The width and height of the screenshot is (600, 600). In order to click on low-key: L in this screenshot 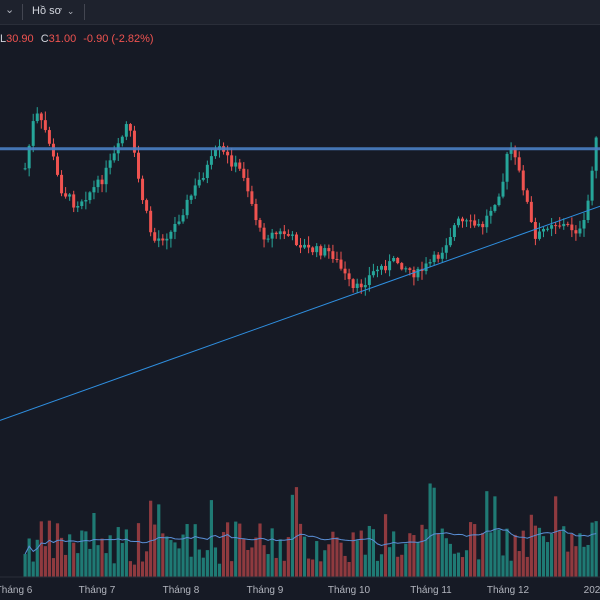, I will do `click(3, 39)`.